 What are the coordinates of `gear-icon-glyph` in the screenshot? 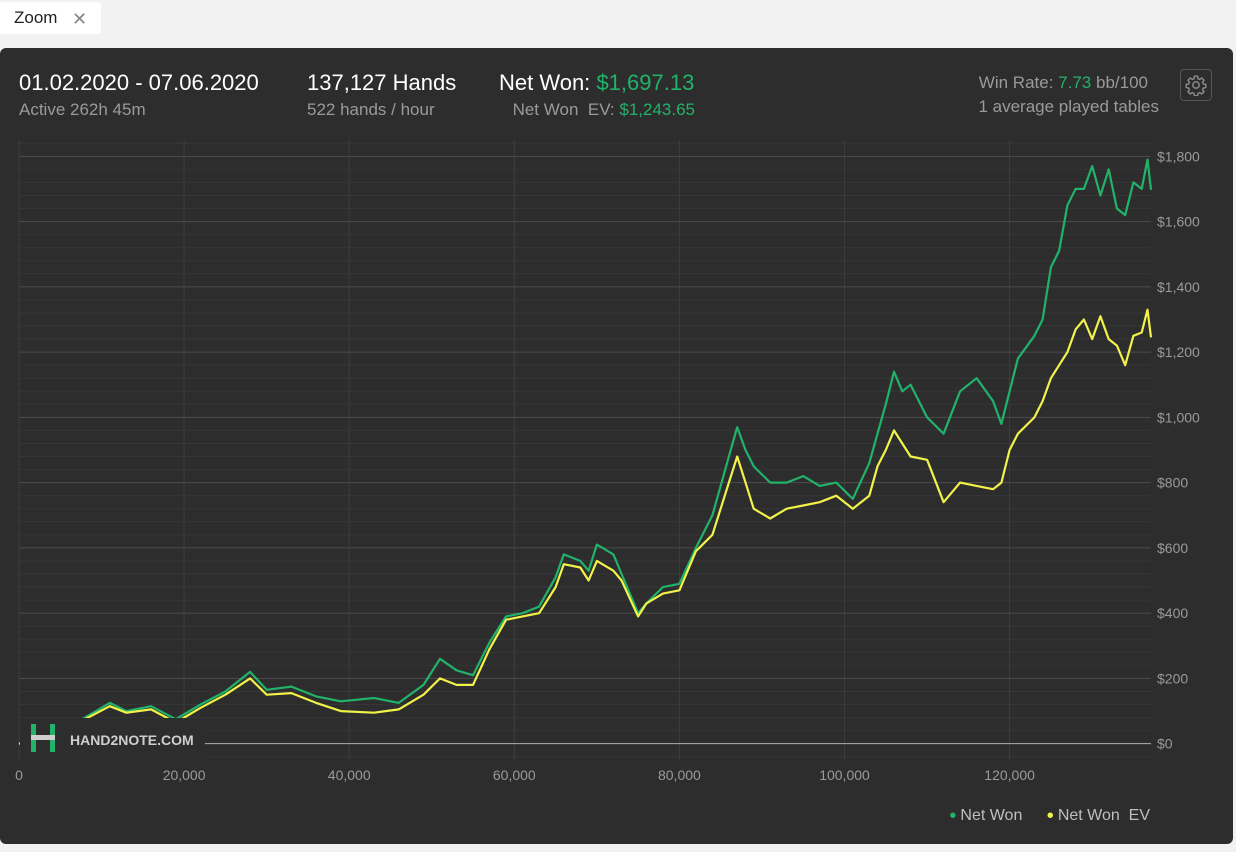 It's located at (1196, 85).